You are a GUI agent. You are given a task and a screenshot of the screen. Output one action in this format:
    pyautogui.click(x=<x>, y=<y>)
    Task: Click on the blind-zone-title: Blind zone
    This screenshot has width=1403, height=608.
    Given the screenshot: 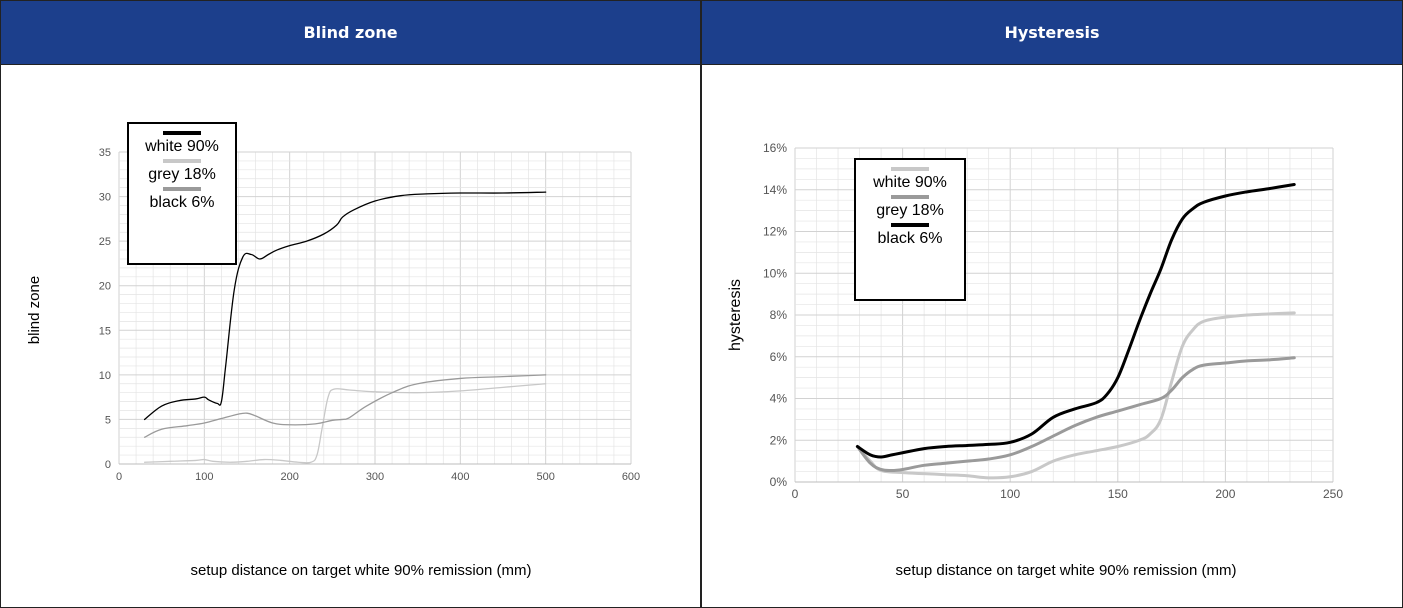 What is the action you would take?
    pyautogui.click(x=350, y=32)
    